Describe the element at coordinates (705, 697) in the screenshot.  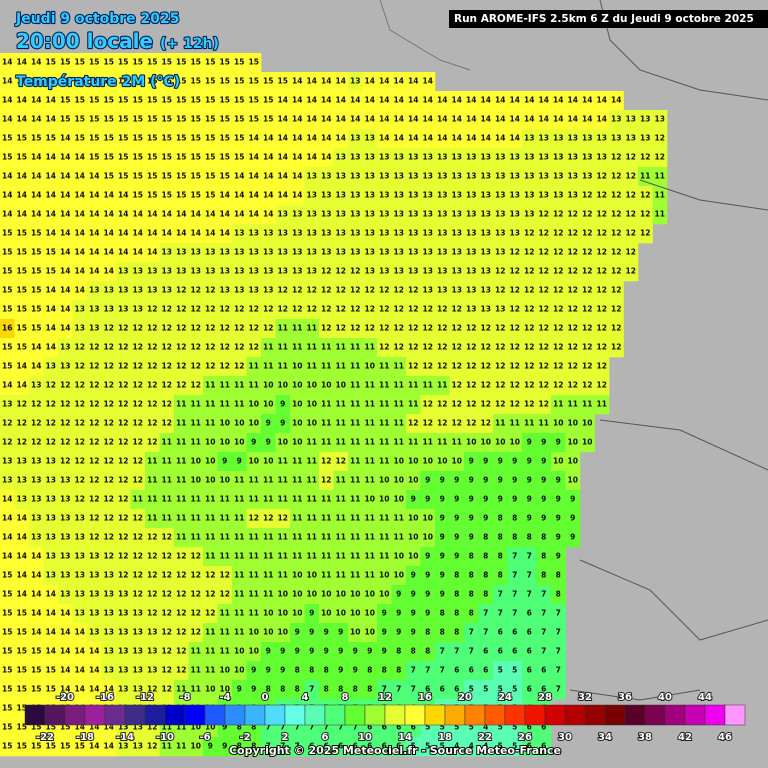
I see `colorbar-label: 44` at that location.